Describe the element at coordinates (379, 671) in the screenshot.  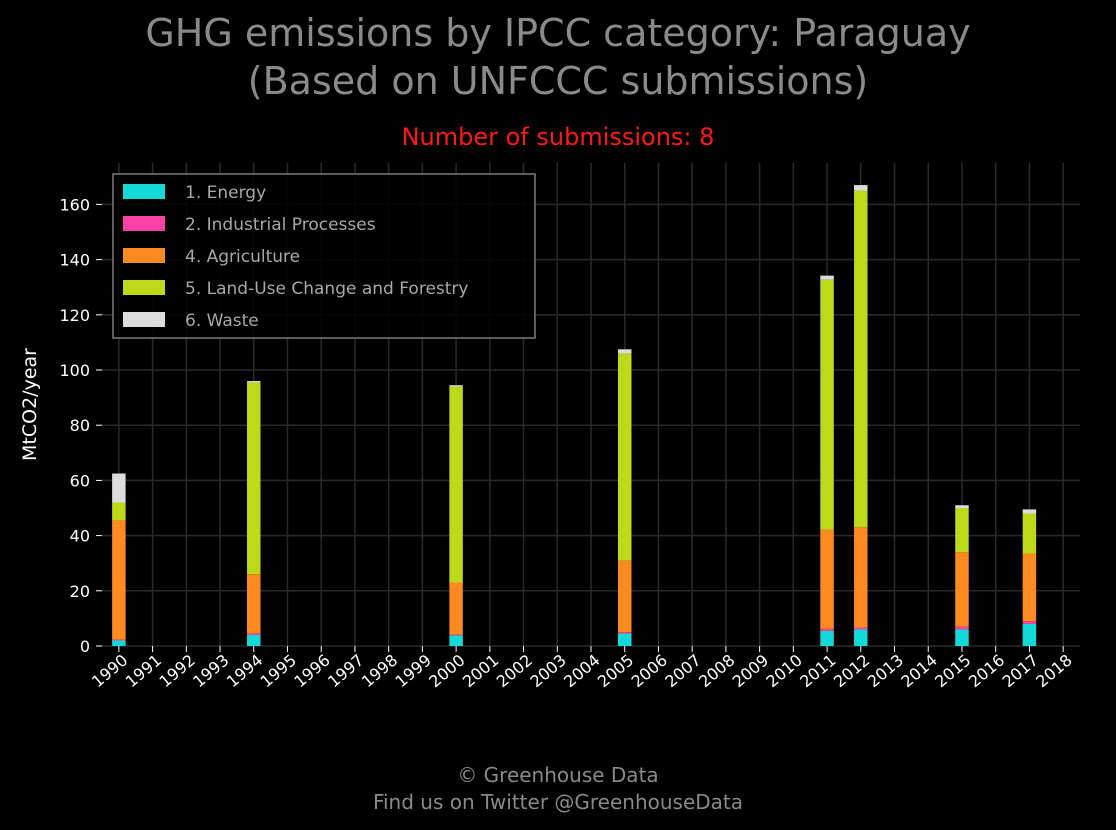
I see `x-tick-label: 1998` at that location.